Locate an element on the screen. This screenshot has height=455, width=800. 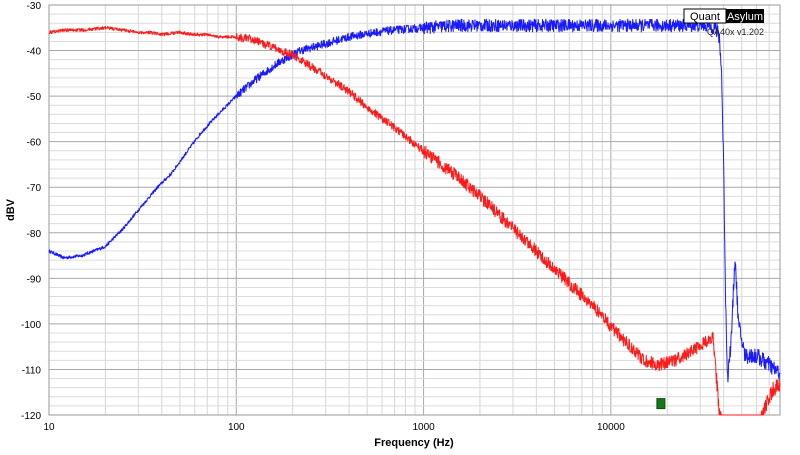
y-axis-label: dBV is located at coordinates (11, 209).